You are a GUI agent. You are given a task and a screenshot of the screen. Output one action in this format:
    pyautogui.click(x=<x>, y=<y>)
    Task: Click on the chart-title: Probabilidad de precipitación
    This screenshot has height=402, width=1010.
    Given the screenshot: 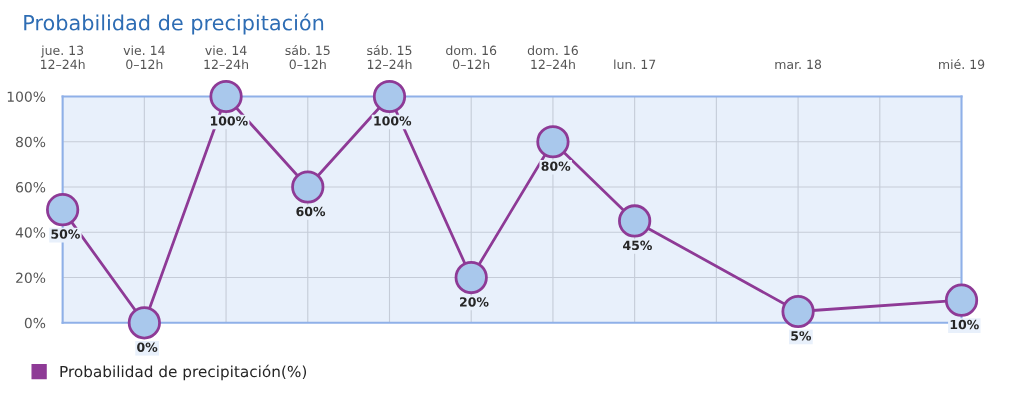 What is the action you would take?
    pyautogui.click(x=174, y=24)
    